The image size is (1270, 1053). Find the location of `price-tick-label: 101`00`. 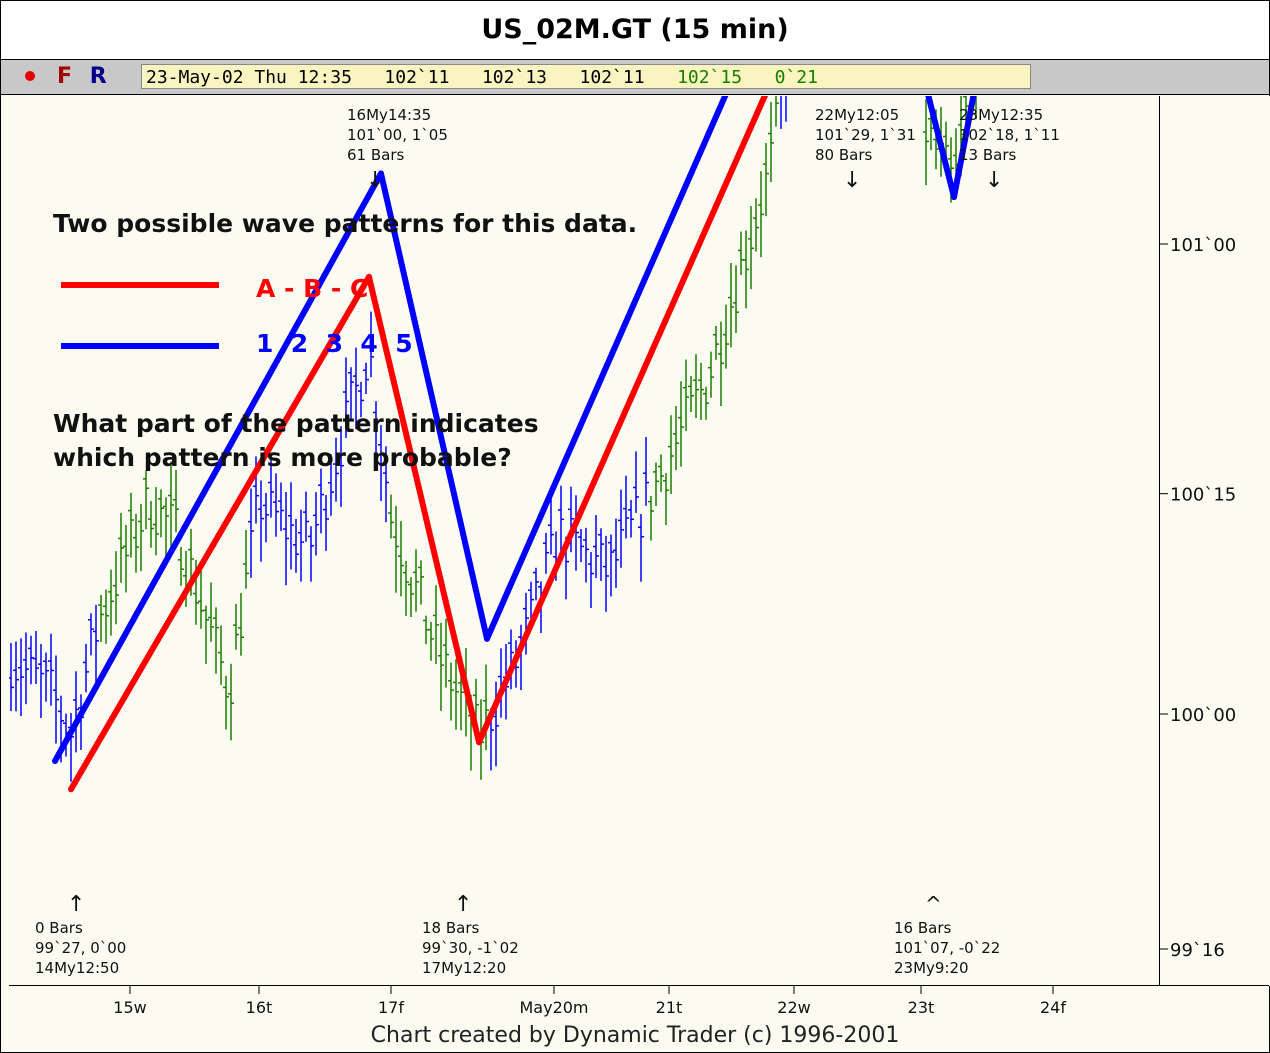

price-tick-label: 101`00 is located at coordinates (1203, 245).